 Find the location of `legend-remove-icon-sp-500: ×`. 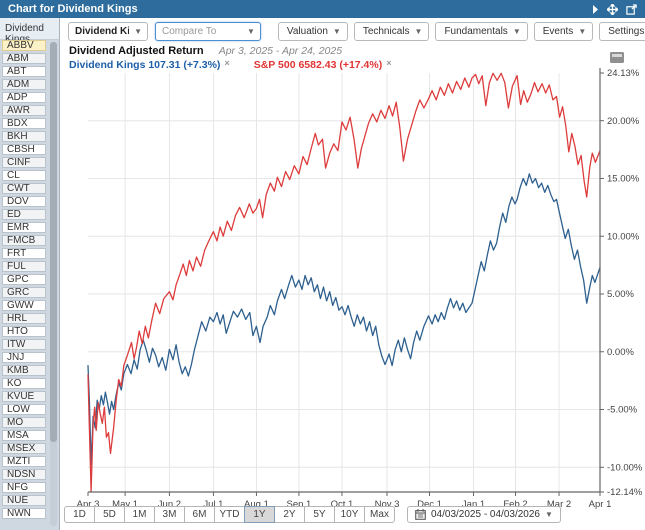

legend-remove-icon-sp-500: × is located at coordinates (389, 63).